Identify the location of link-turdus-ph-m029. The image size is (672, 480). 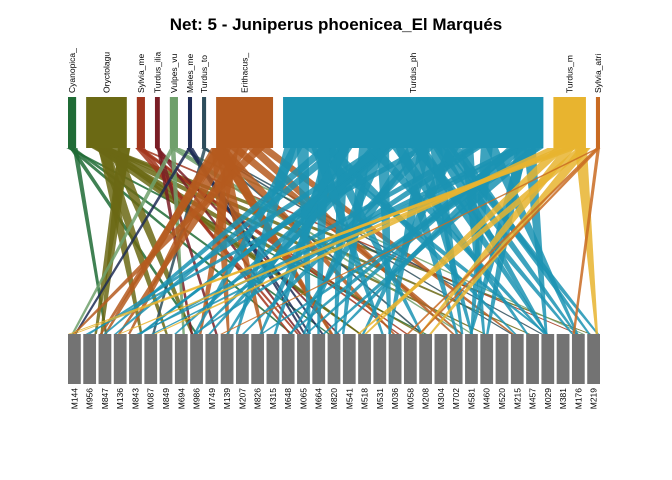
(426, 241).